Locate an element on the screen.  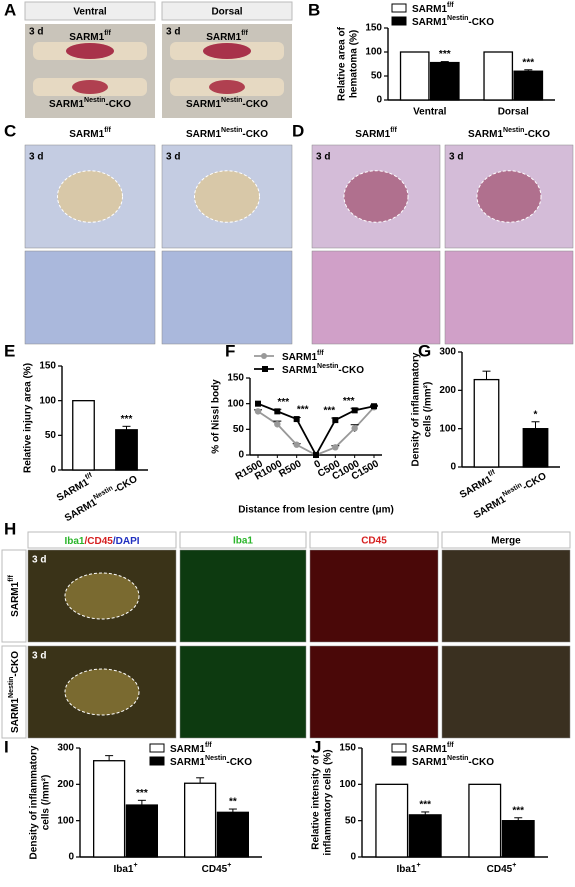
legend-swatch is located at coordinates (399, 8).